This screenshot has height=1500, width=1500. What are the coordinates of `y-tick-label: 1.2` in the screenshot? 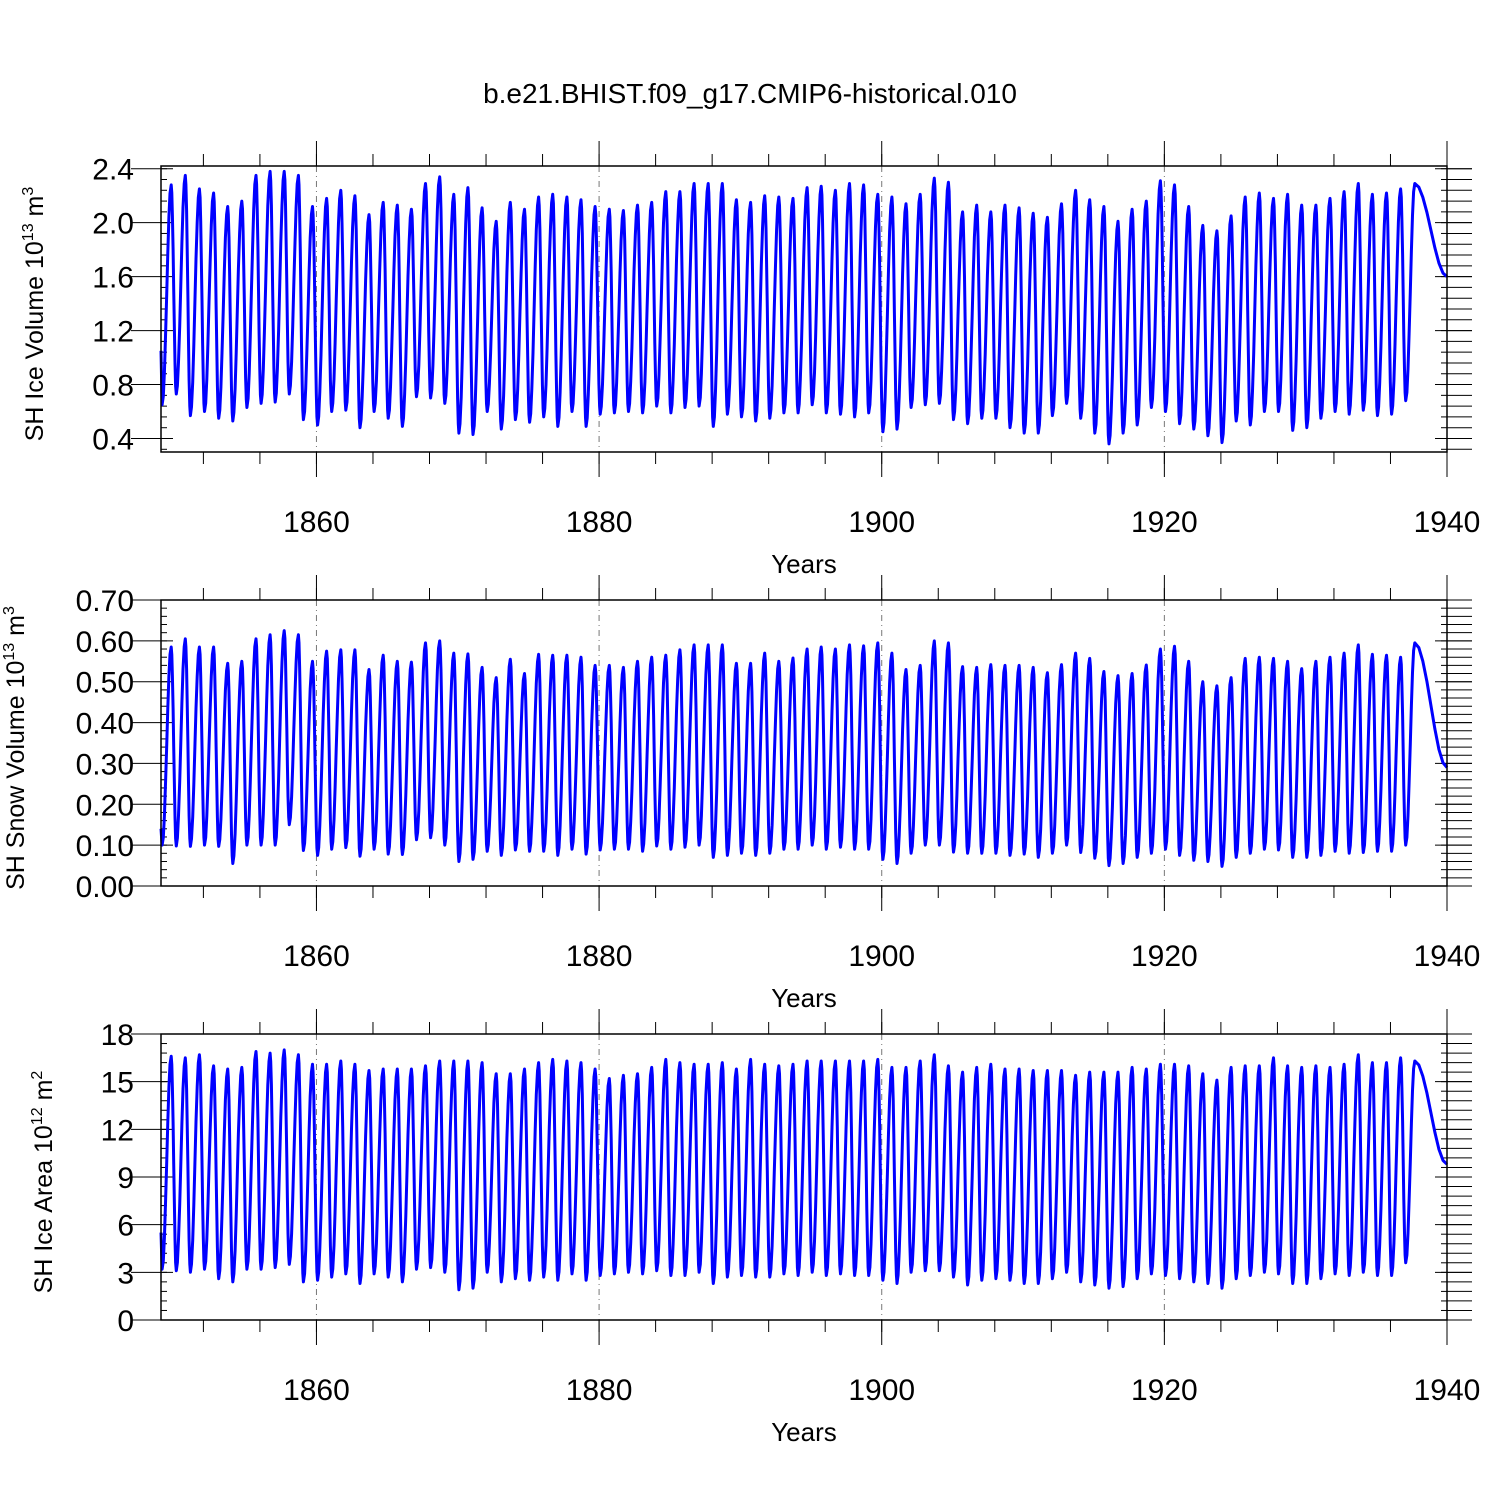 It's located at (113, 332).